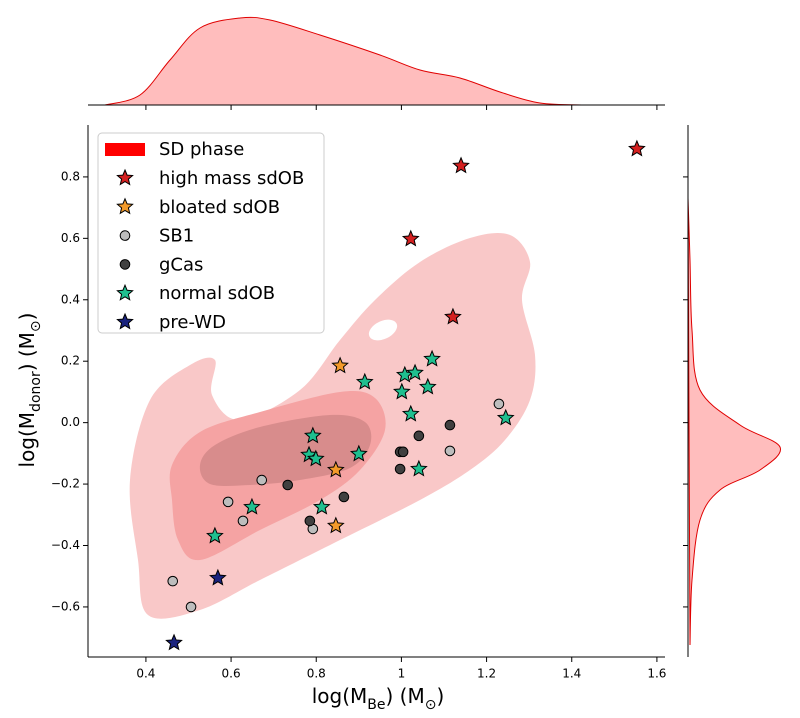 Image resolution: width=800 pixels, height=718 pixels. Describe the element at coordinates (217, 293) in the screenshot. I see `legend-label: normal sdOB` at that location.